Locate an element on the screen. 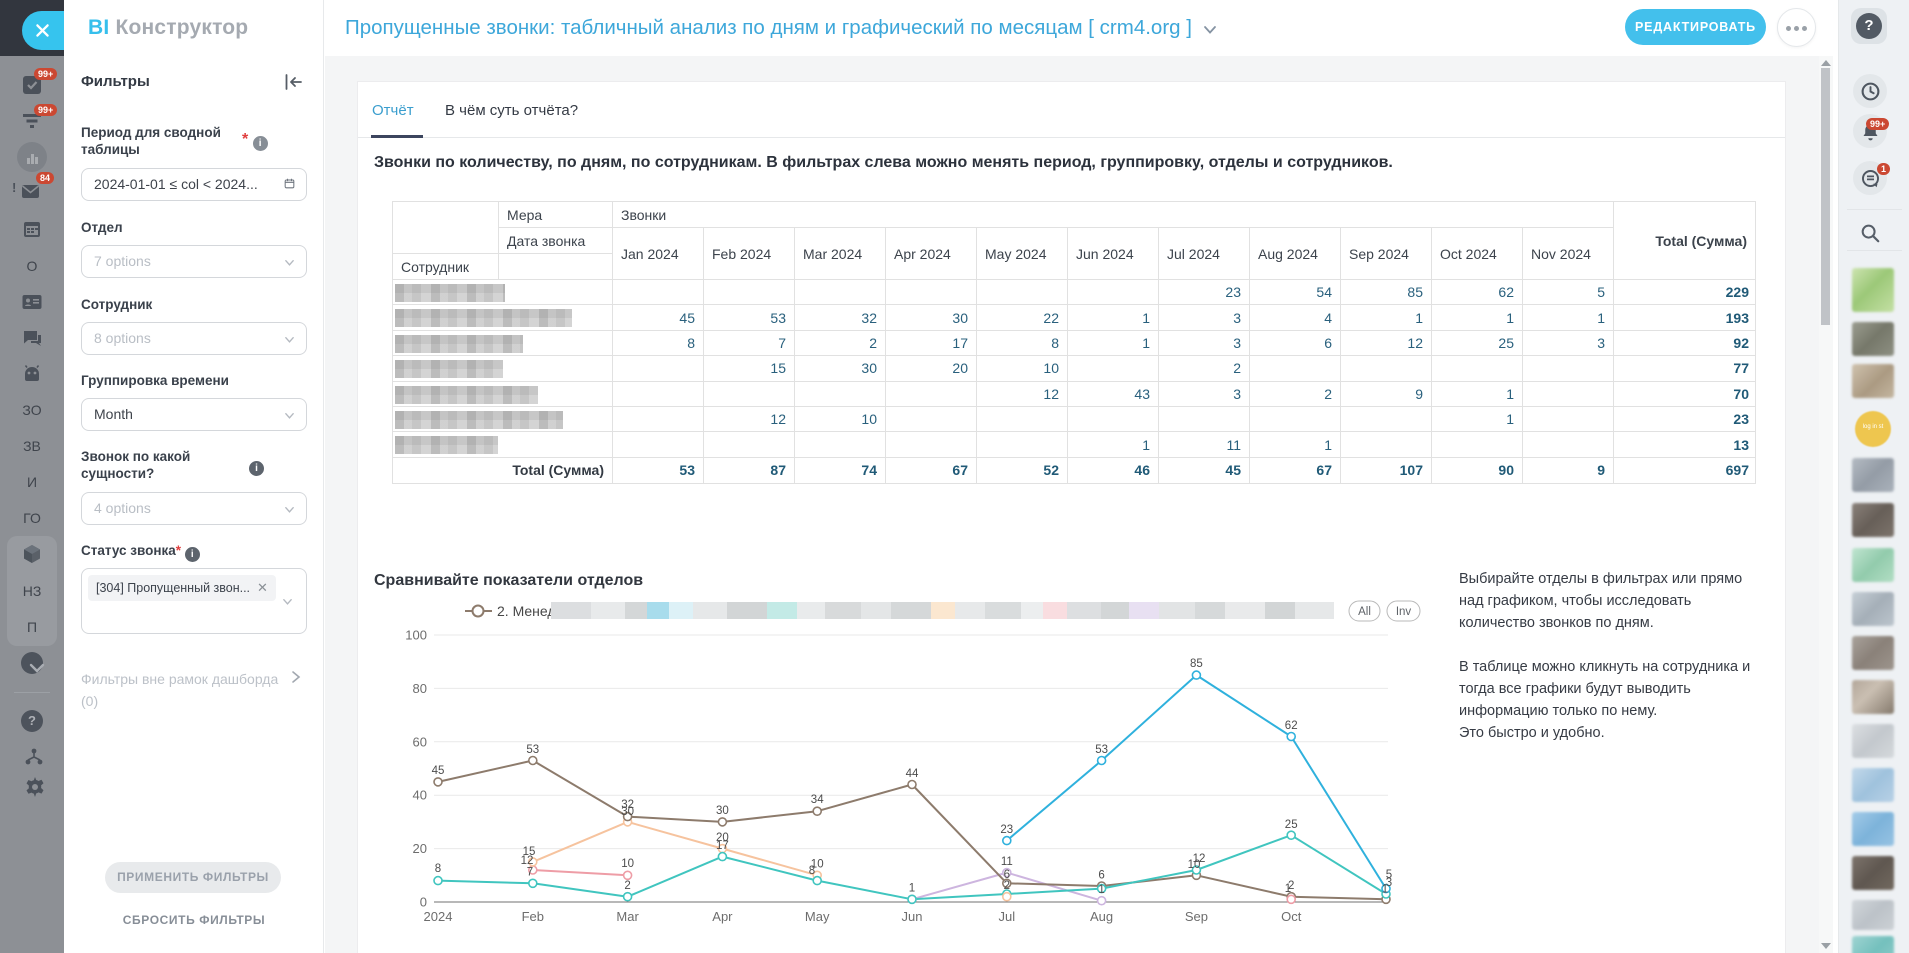 This screenshot has width=1909, height=953. svg-text: Inv is located at coordinates (1404, 612).